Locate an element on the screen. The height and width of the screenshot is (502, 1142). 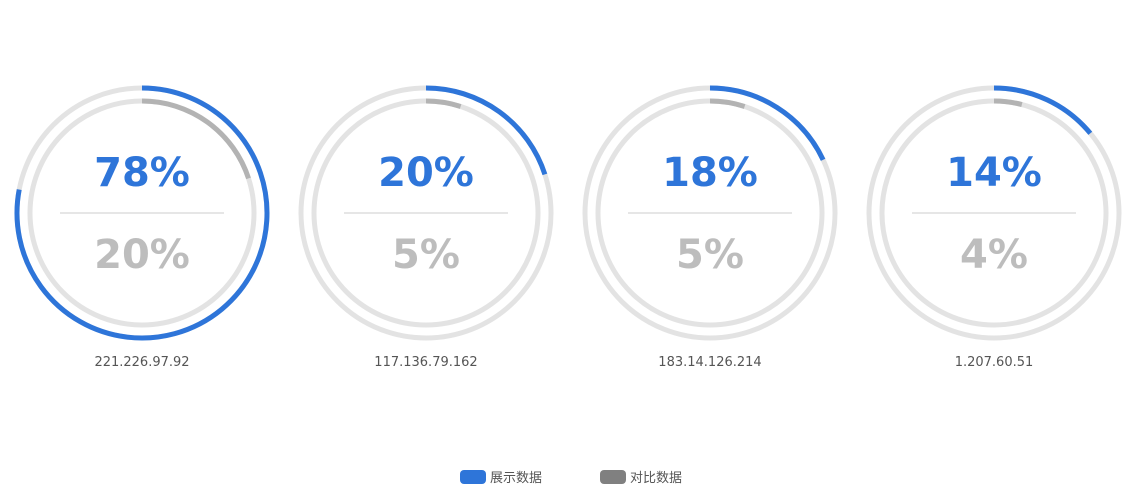
legend-label-primary: 展示数据 is located at coordinates (515, 478).